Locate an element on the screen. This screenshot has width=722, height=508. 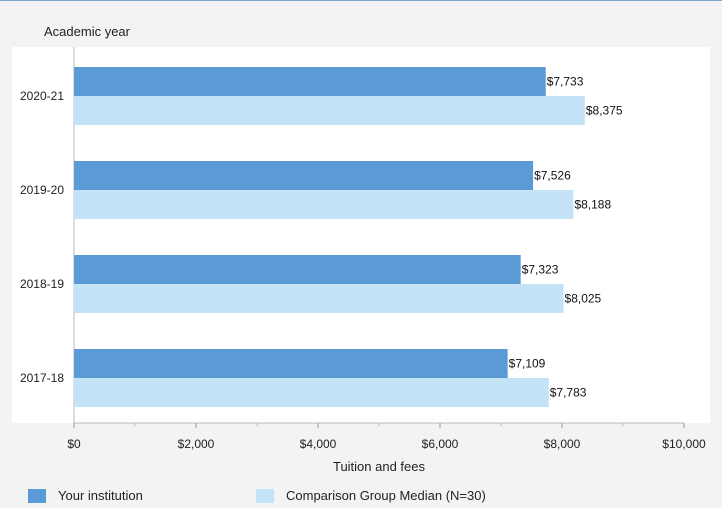
x-axis-title: Tuition and fees is located at coordinates (379, 466).